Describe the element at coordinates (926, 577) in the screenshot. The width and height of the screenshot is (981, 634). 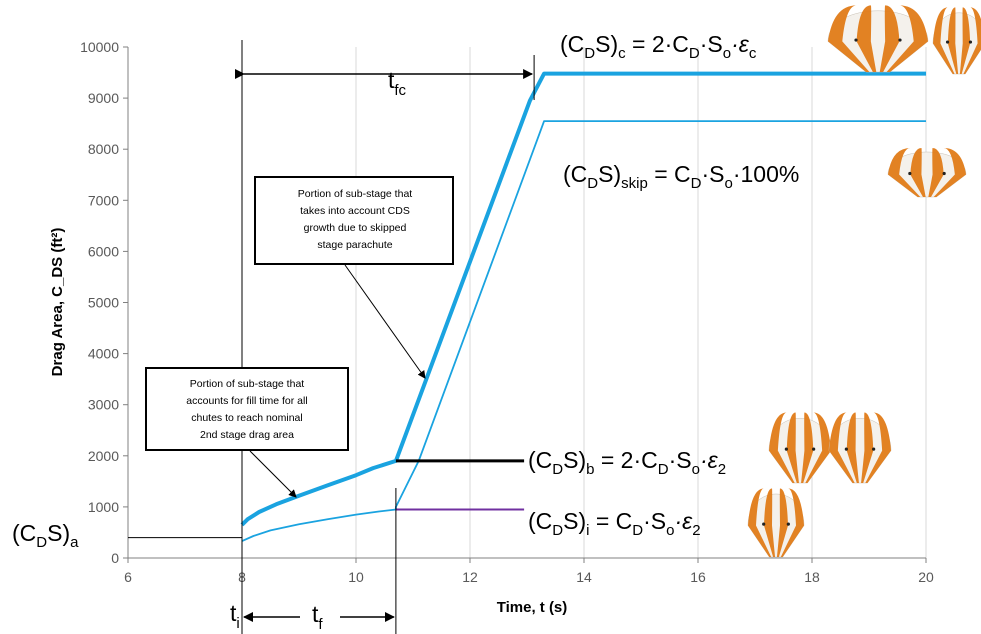
I see `x-tick-label: 20` at that location.